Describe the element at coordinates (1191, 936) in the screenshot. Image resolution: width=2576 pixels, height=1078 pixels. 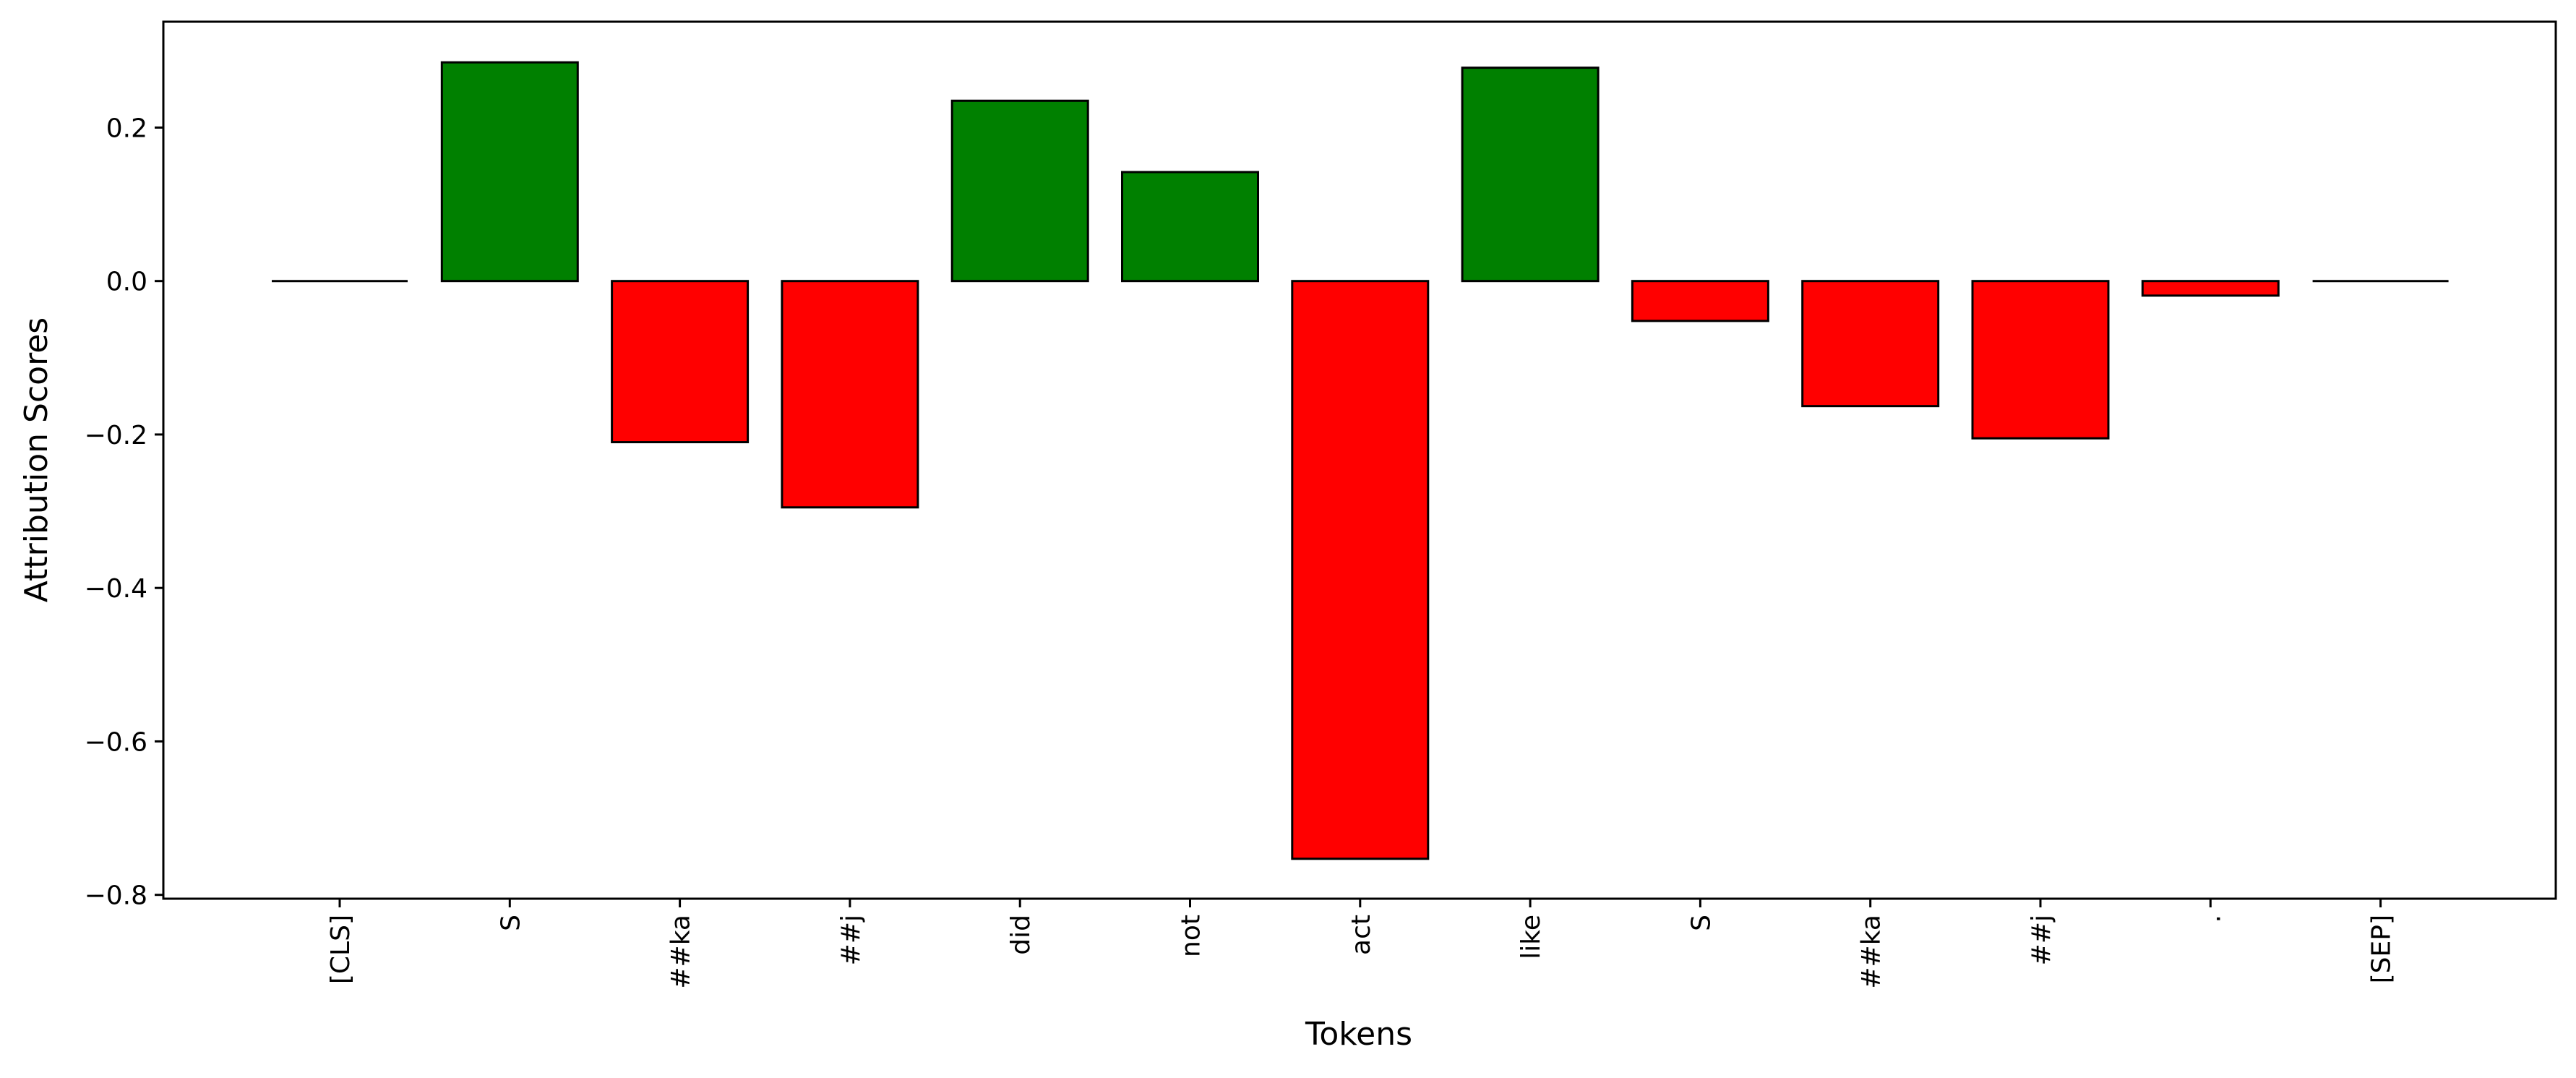
I see `x-tick-label: not` at that location.